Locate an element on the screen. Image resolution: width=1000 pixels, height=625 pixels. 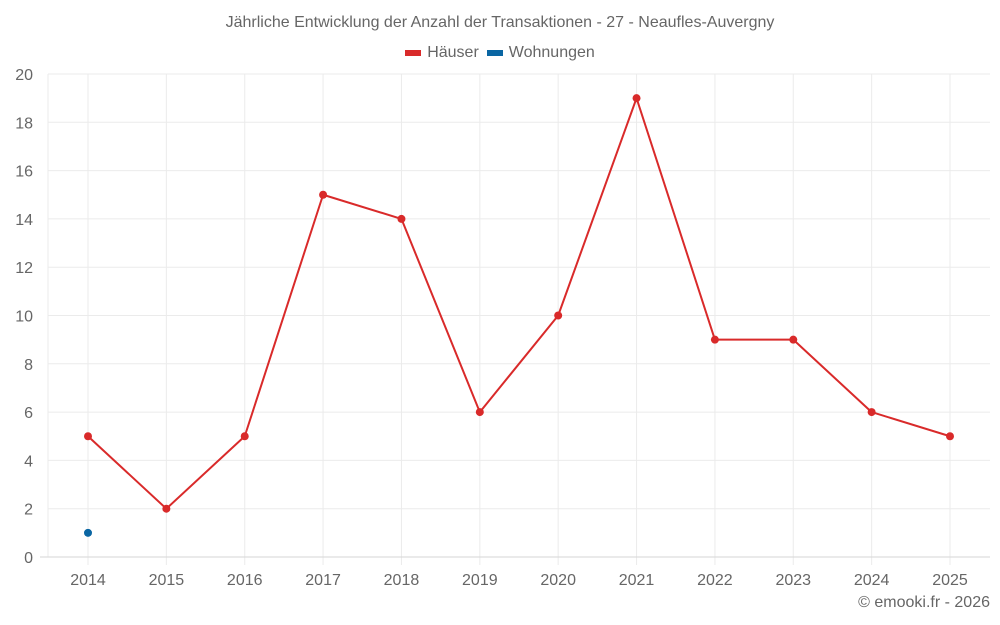
x-tick-label: 2019 is located at coordinates (480, 580).